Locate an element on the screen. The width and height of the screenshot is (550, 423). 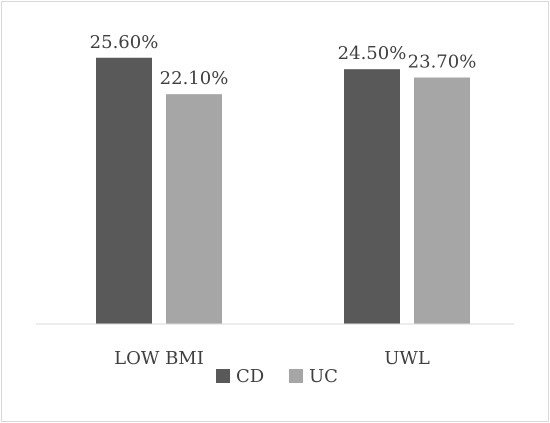
bar-cd-low-bmi is located at coordinates (124, 190).